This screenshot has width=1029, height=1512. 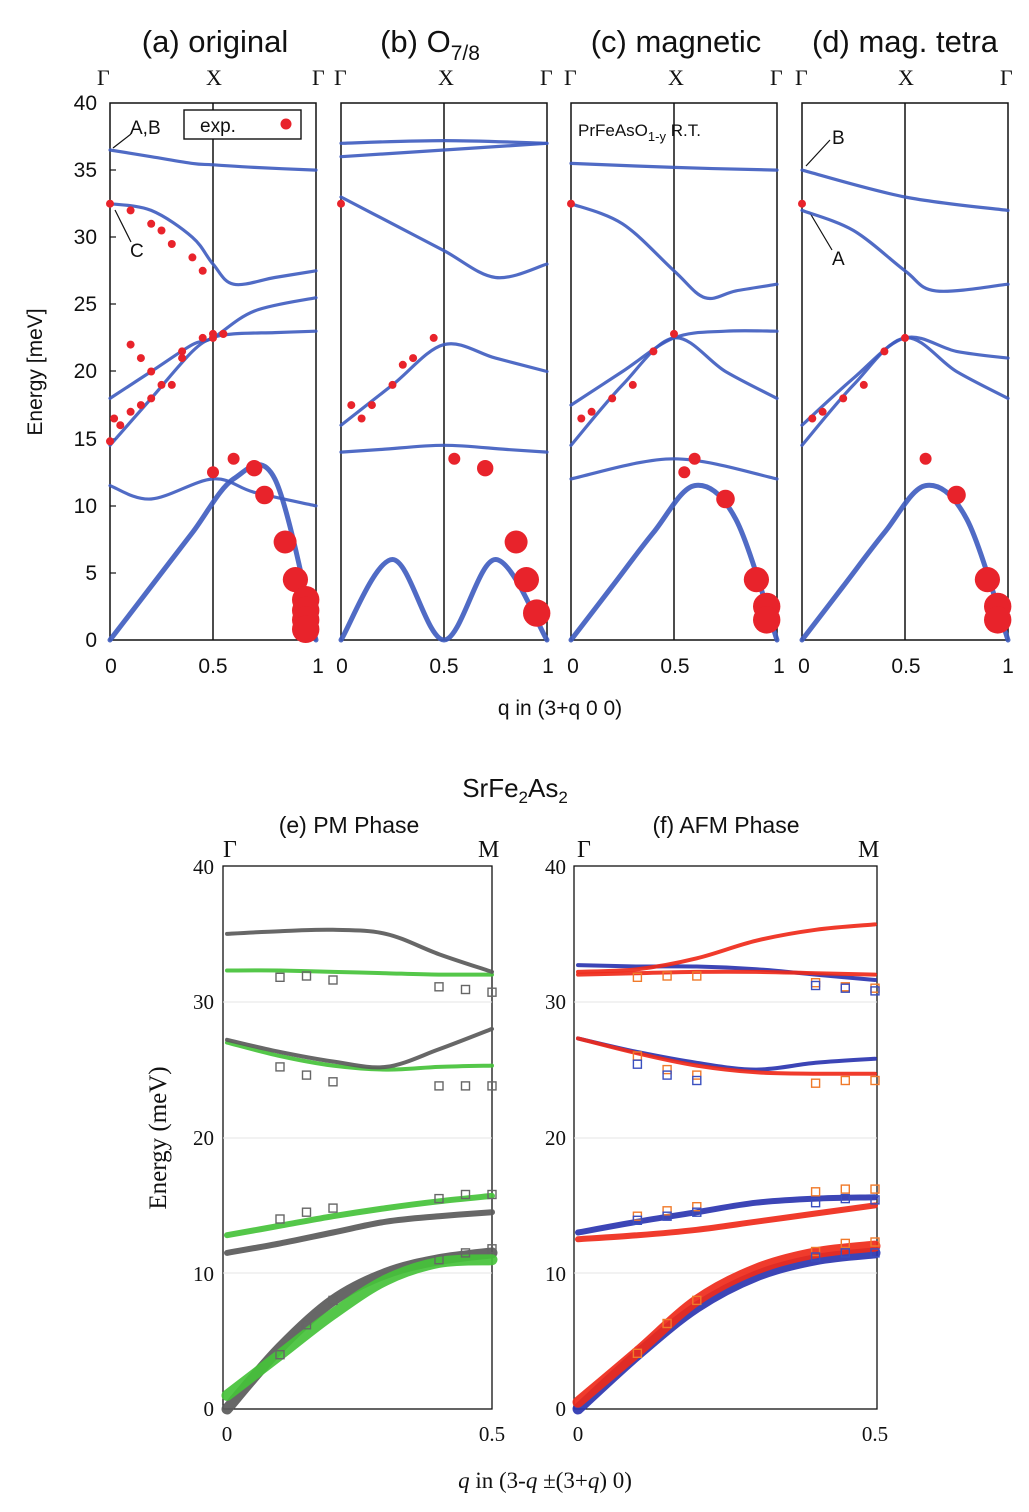 I want to click on arrow-b, so click(x=818, y=153).